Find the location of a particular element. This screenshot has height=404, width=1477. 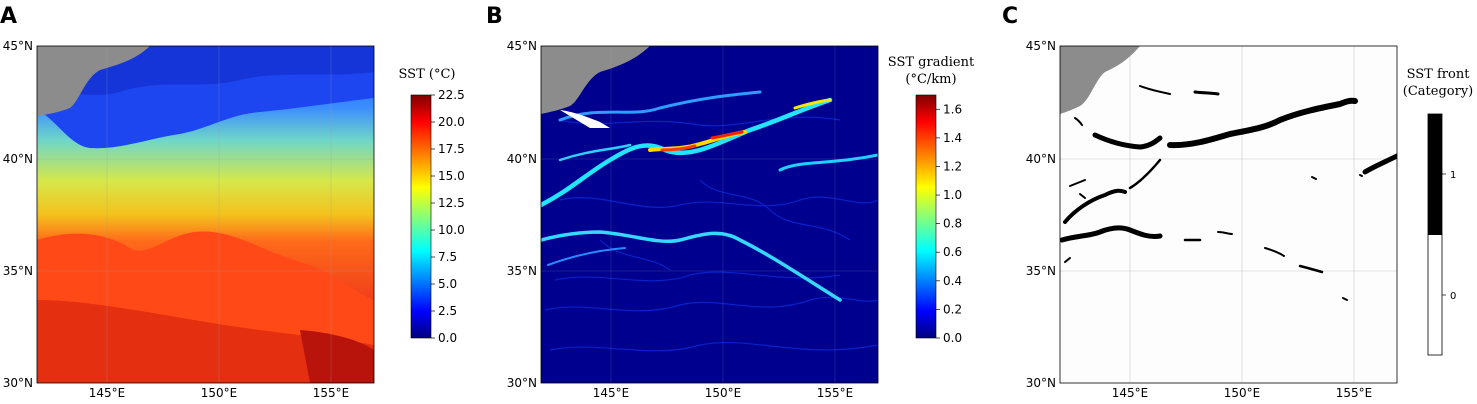

colorbar-c-frame is located at coordinates (1435, 234).